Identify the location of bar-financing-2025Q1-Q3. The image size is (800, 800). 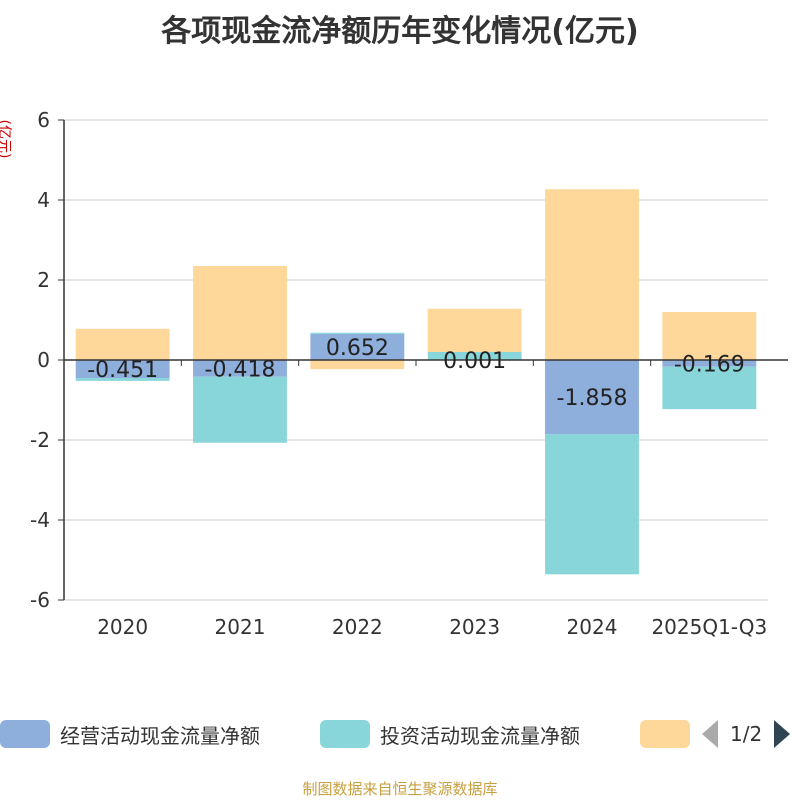
(709, 336).